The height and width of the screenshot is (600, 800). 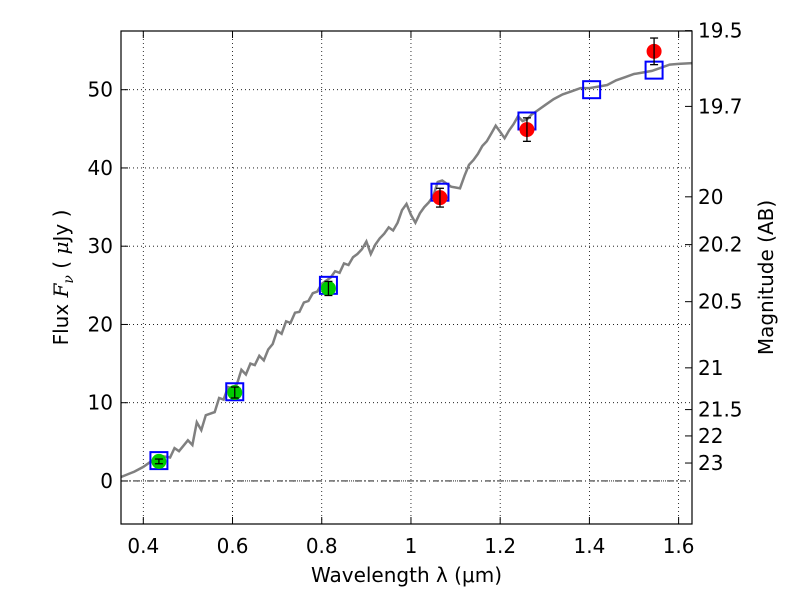 What do you see at coordinates (100, 324) in the screenshot?
I see `y-tick-label: 20` at bounding box center [100, 324].